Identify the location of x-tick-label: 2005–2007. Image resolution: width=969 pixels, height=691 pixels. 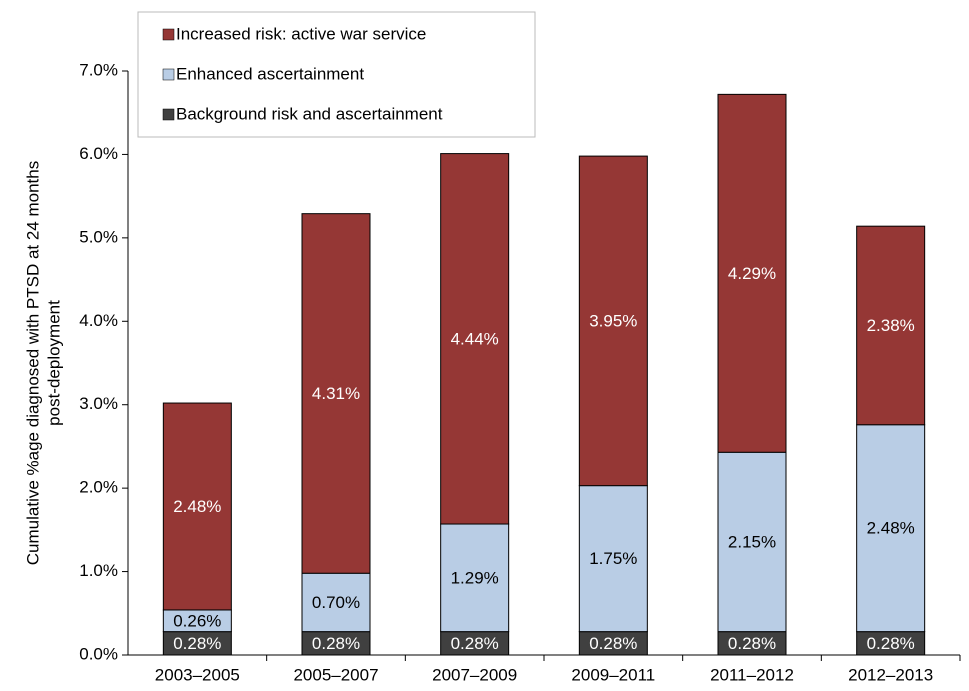
(335, 674).